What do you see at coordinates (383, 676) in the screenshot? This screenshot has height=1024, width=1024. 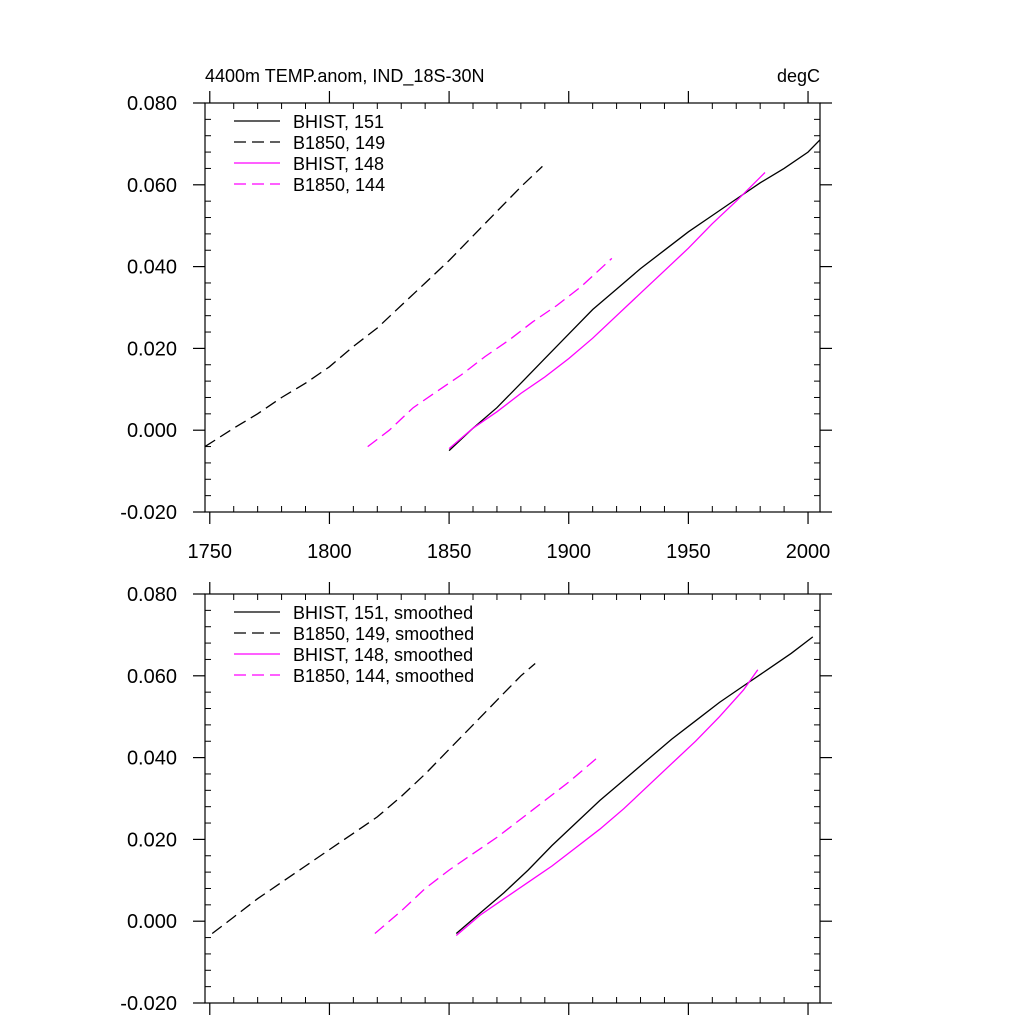 I see `legend-label: B1850, 144, smoothed` at bounding box center [383, 676].